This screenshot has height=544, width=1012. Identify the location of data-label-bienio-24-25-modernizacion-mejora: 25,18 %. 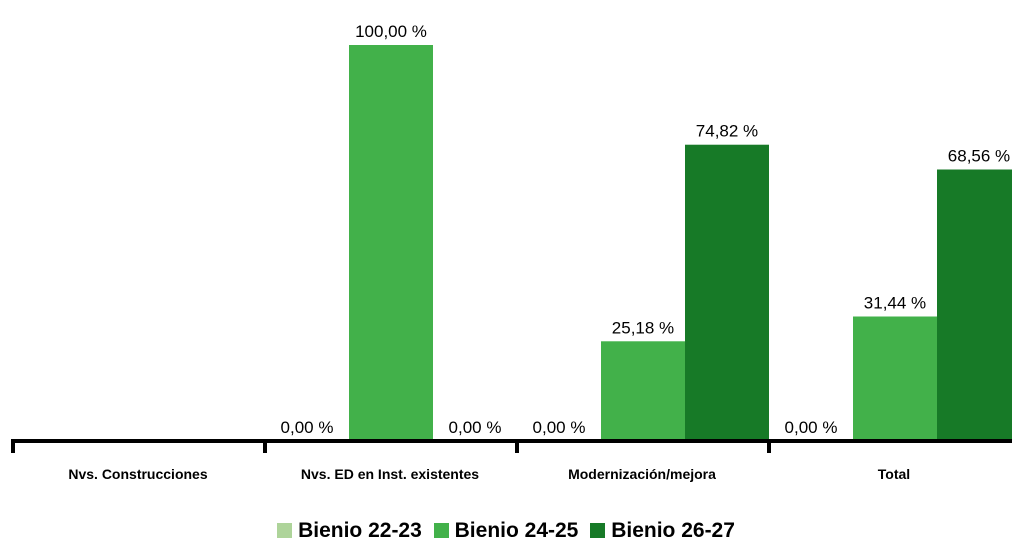
(643, 327).